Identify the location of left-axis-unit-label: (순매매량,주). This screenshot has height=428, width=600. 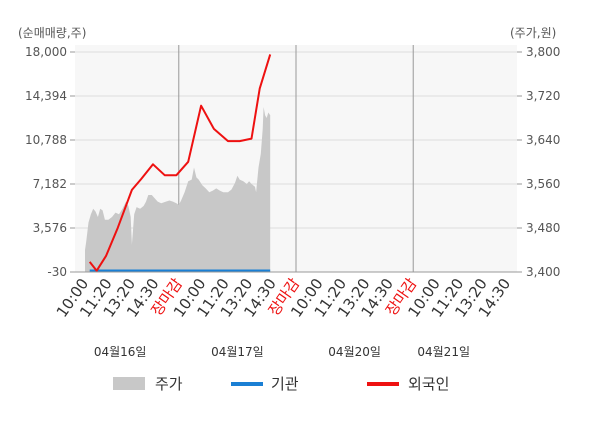
(52, 33).